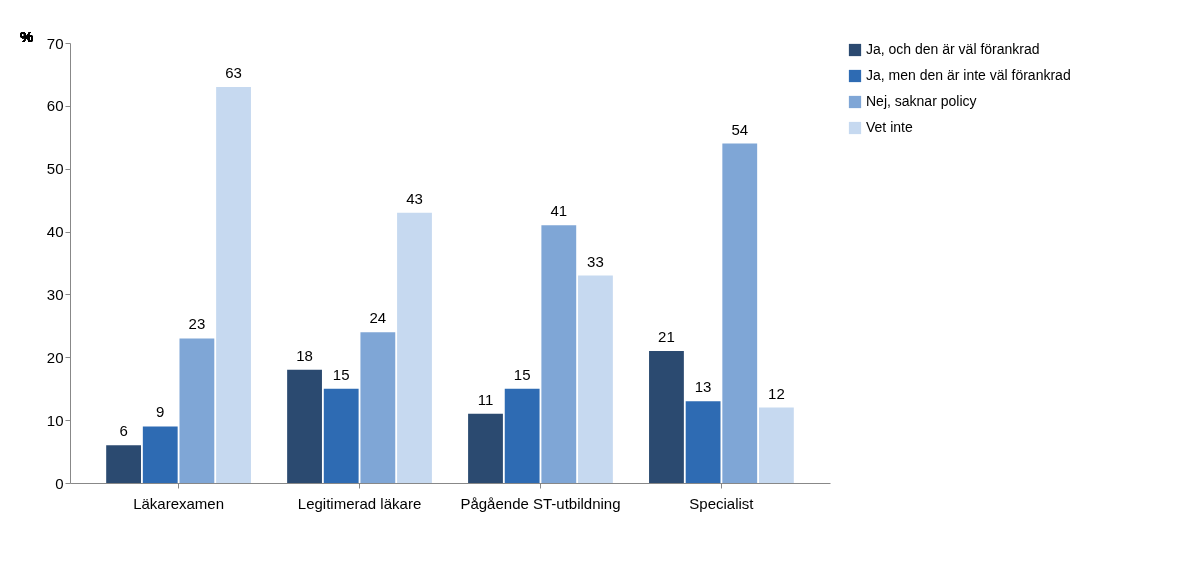  Describe the element at coordinates (179, 503) in the screenshot. I see `x-tick-label: Läkarexamen` at that location.